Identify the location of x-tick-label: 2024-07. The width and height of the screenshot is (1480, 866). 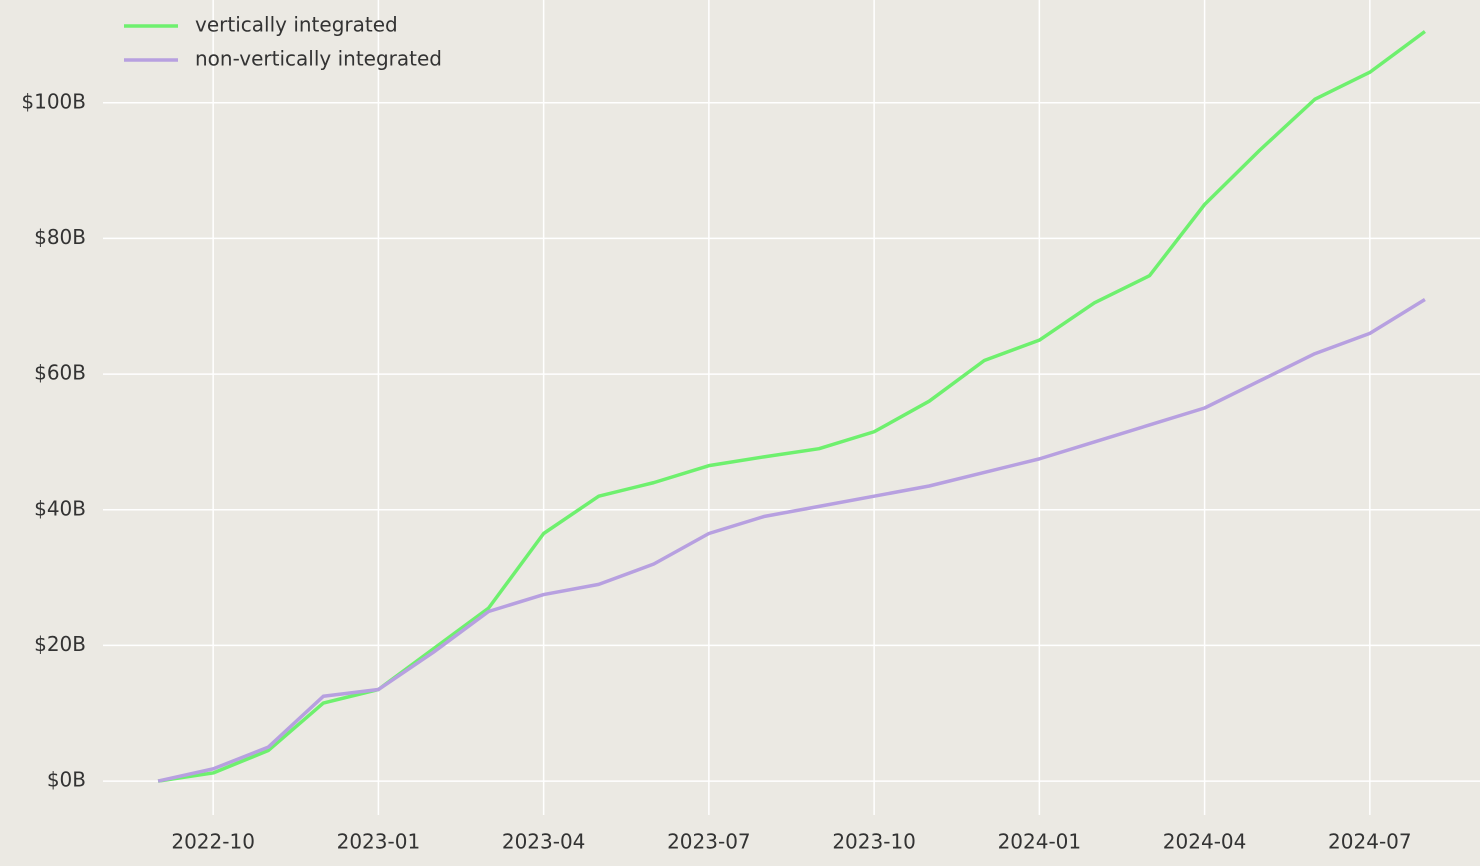
(1370, 842).